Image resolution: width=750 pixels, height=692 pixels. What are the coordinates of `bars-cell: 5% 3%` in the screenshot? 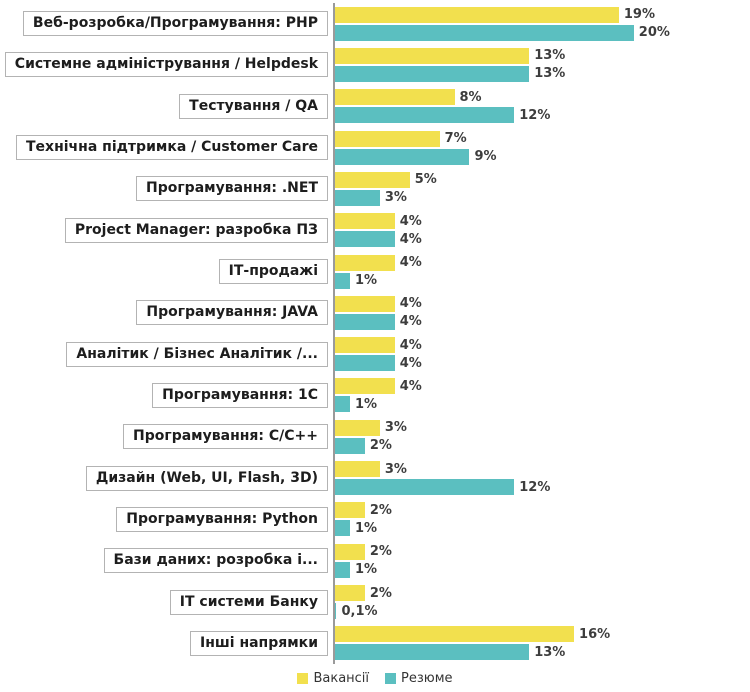 It's located at (541, 189).